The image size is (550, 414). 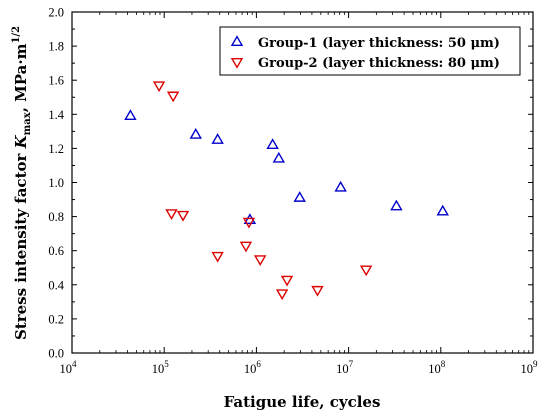 What do you see at coordinates (16, 35) in the screenshot?
I see `y-axis-title-superscript: 1/2` at bounding box center [16, 35].